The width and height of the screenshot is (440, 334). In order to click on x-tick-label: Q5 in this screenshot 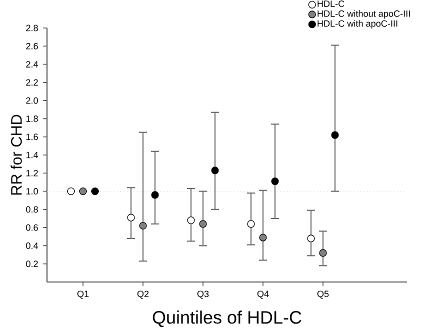, I will do `click(323, 294)`.